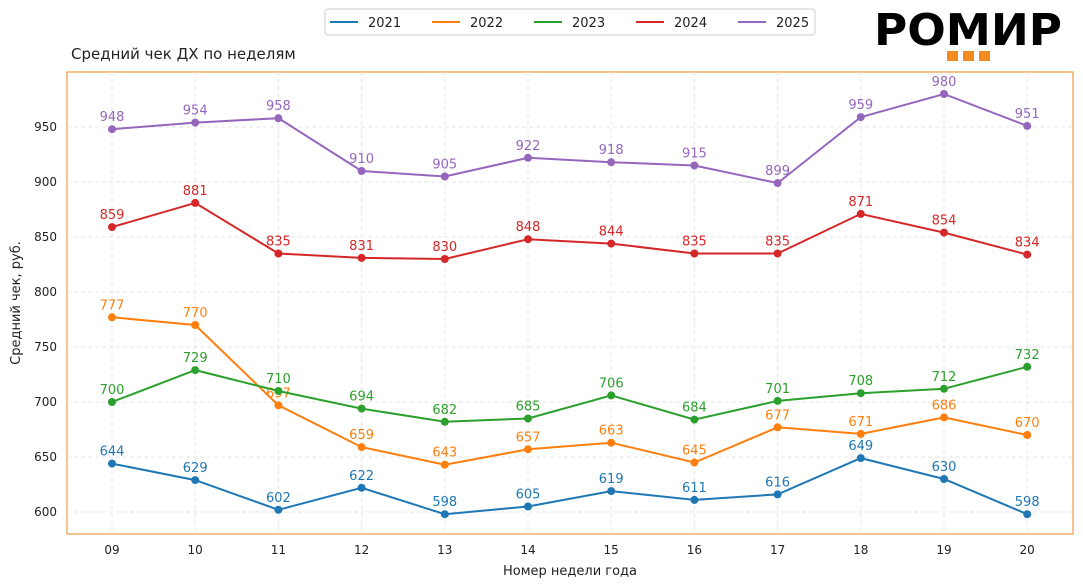 Image resolution: width=1083 pixels, height=587 pixels. I want to click on legend-label: 2022, so click(486, 23).